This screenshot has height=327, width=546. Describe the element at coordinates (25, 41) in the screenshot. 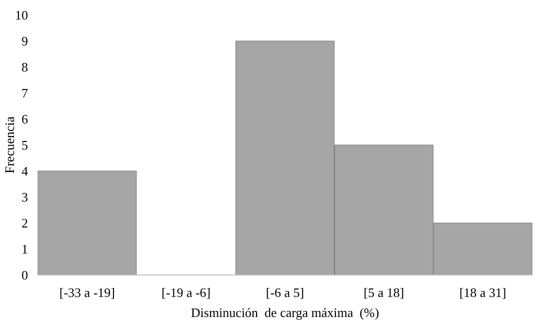

I see `y-tick-label: 9` at that location.